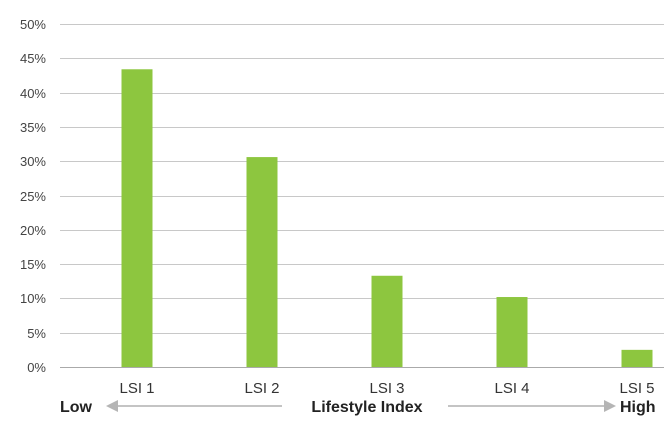 Image resolution: width=672 pixels, height=444 pixels. I want to click on y-axis-ticks: 0% 5% 10% 15% 20% 25% 30% 35% 40% 45% 50%, so click(33, 196).